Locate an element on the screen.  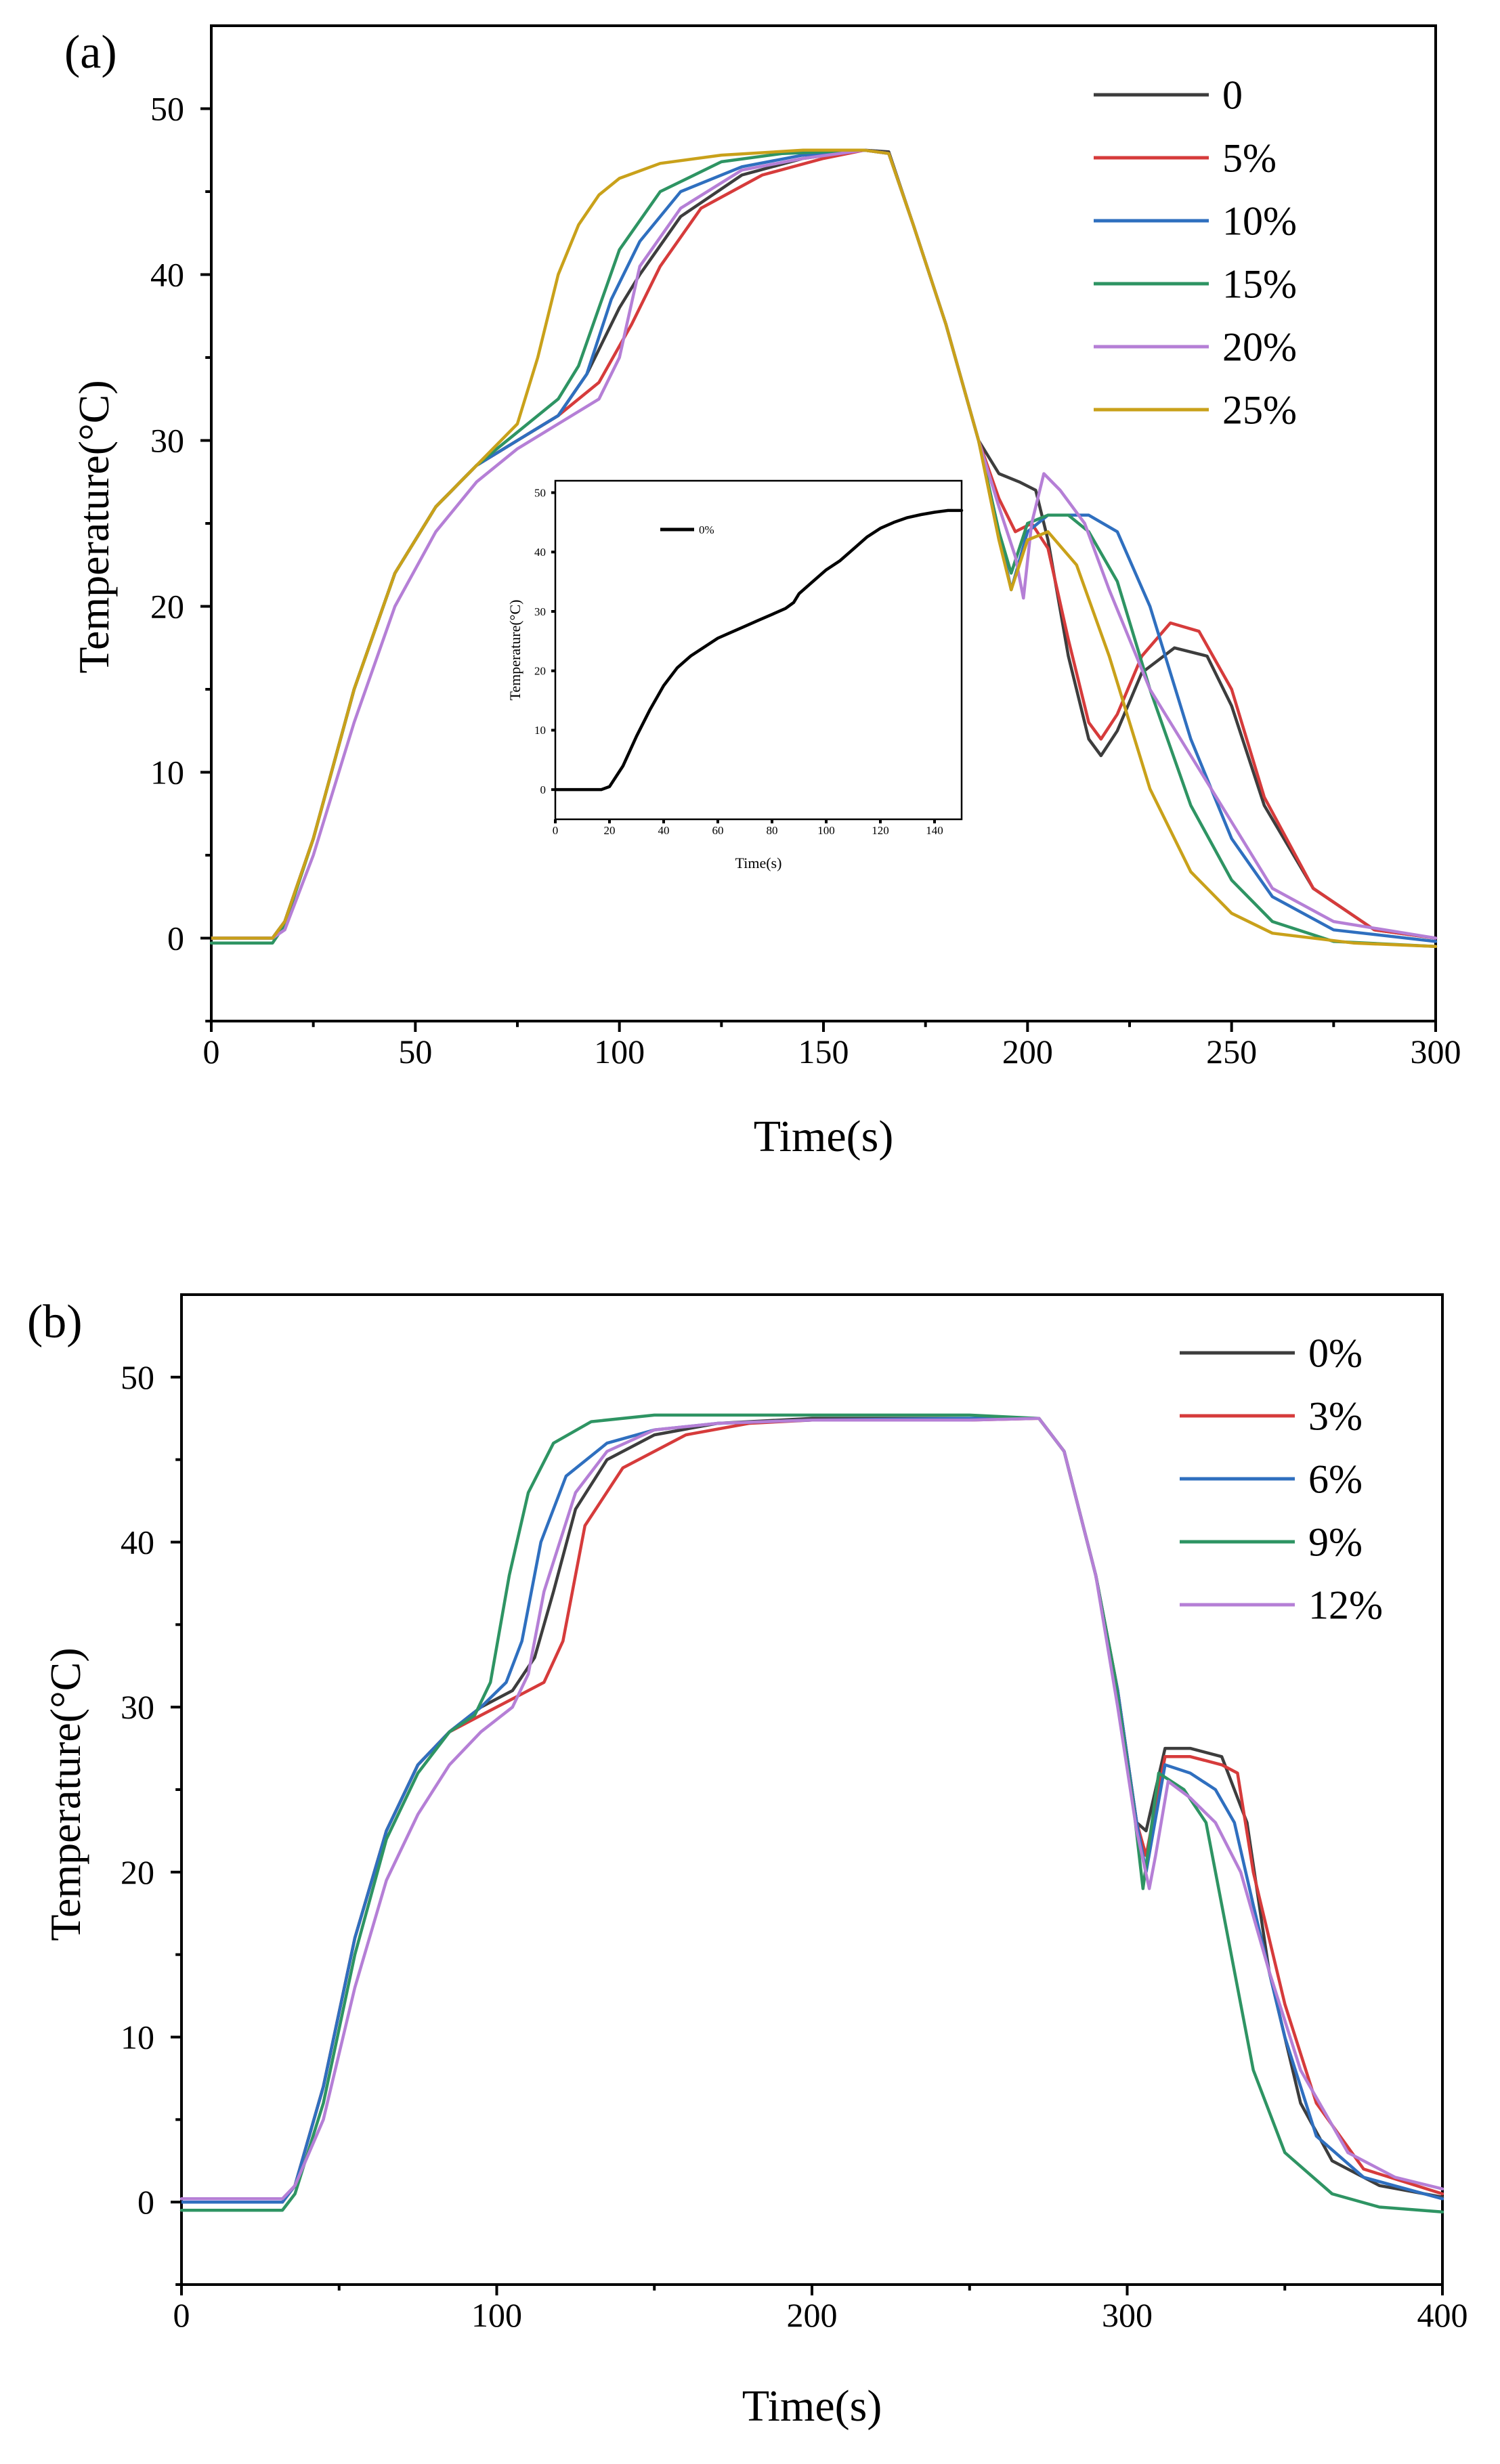
series-line-0pct is located at coordinates (758, 650).